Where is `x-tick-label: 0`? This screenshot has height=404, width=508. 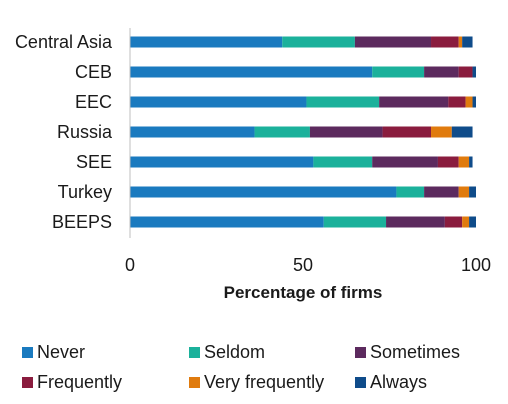 x-tick-label: 0 is located at coordinates (130, 265).